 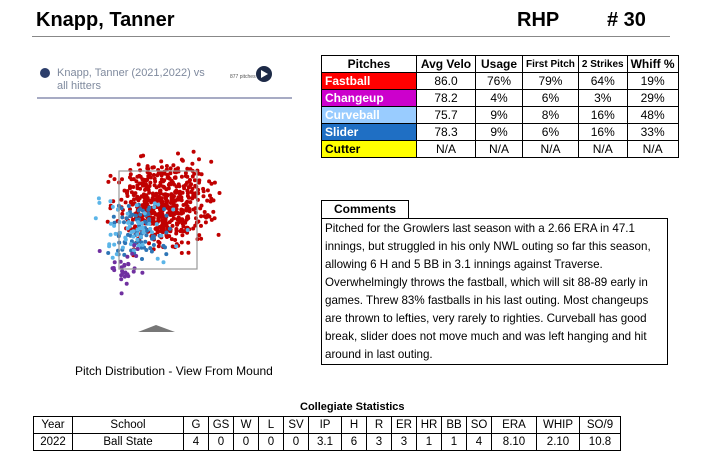 What do you see at coordinates (296, 425) in the screenshot?
I see `stats-header-cell: SV` at bounding box center [296, 425].